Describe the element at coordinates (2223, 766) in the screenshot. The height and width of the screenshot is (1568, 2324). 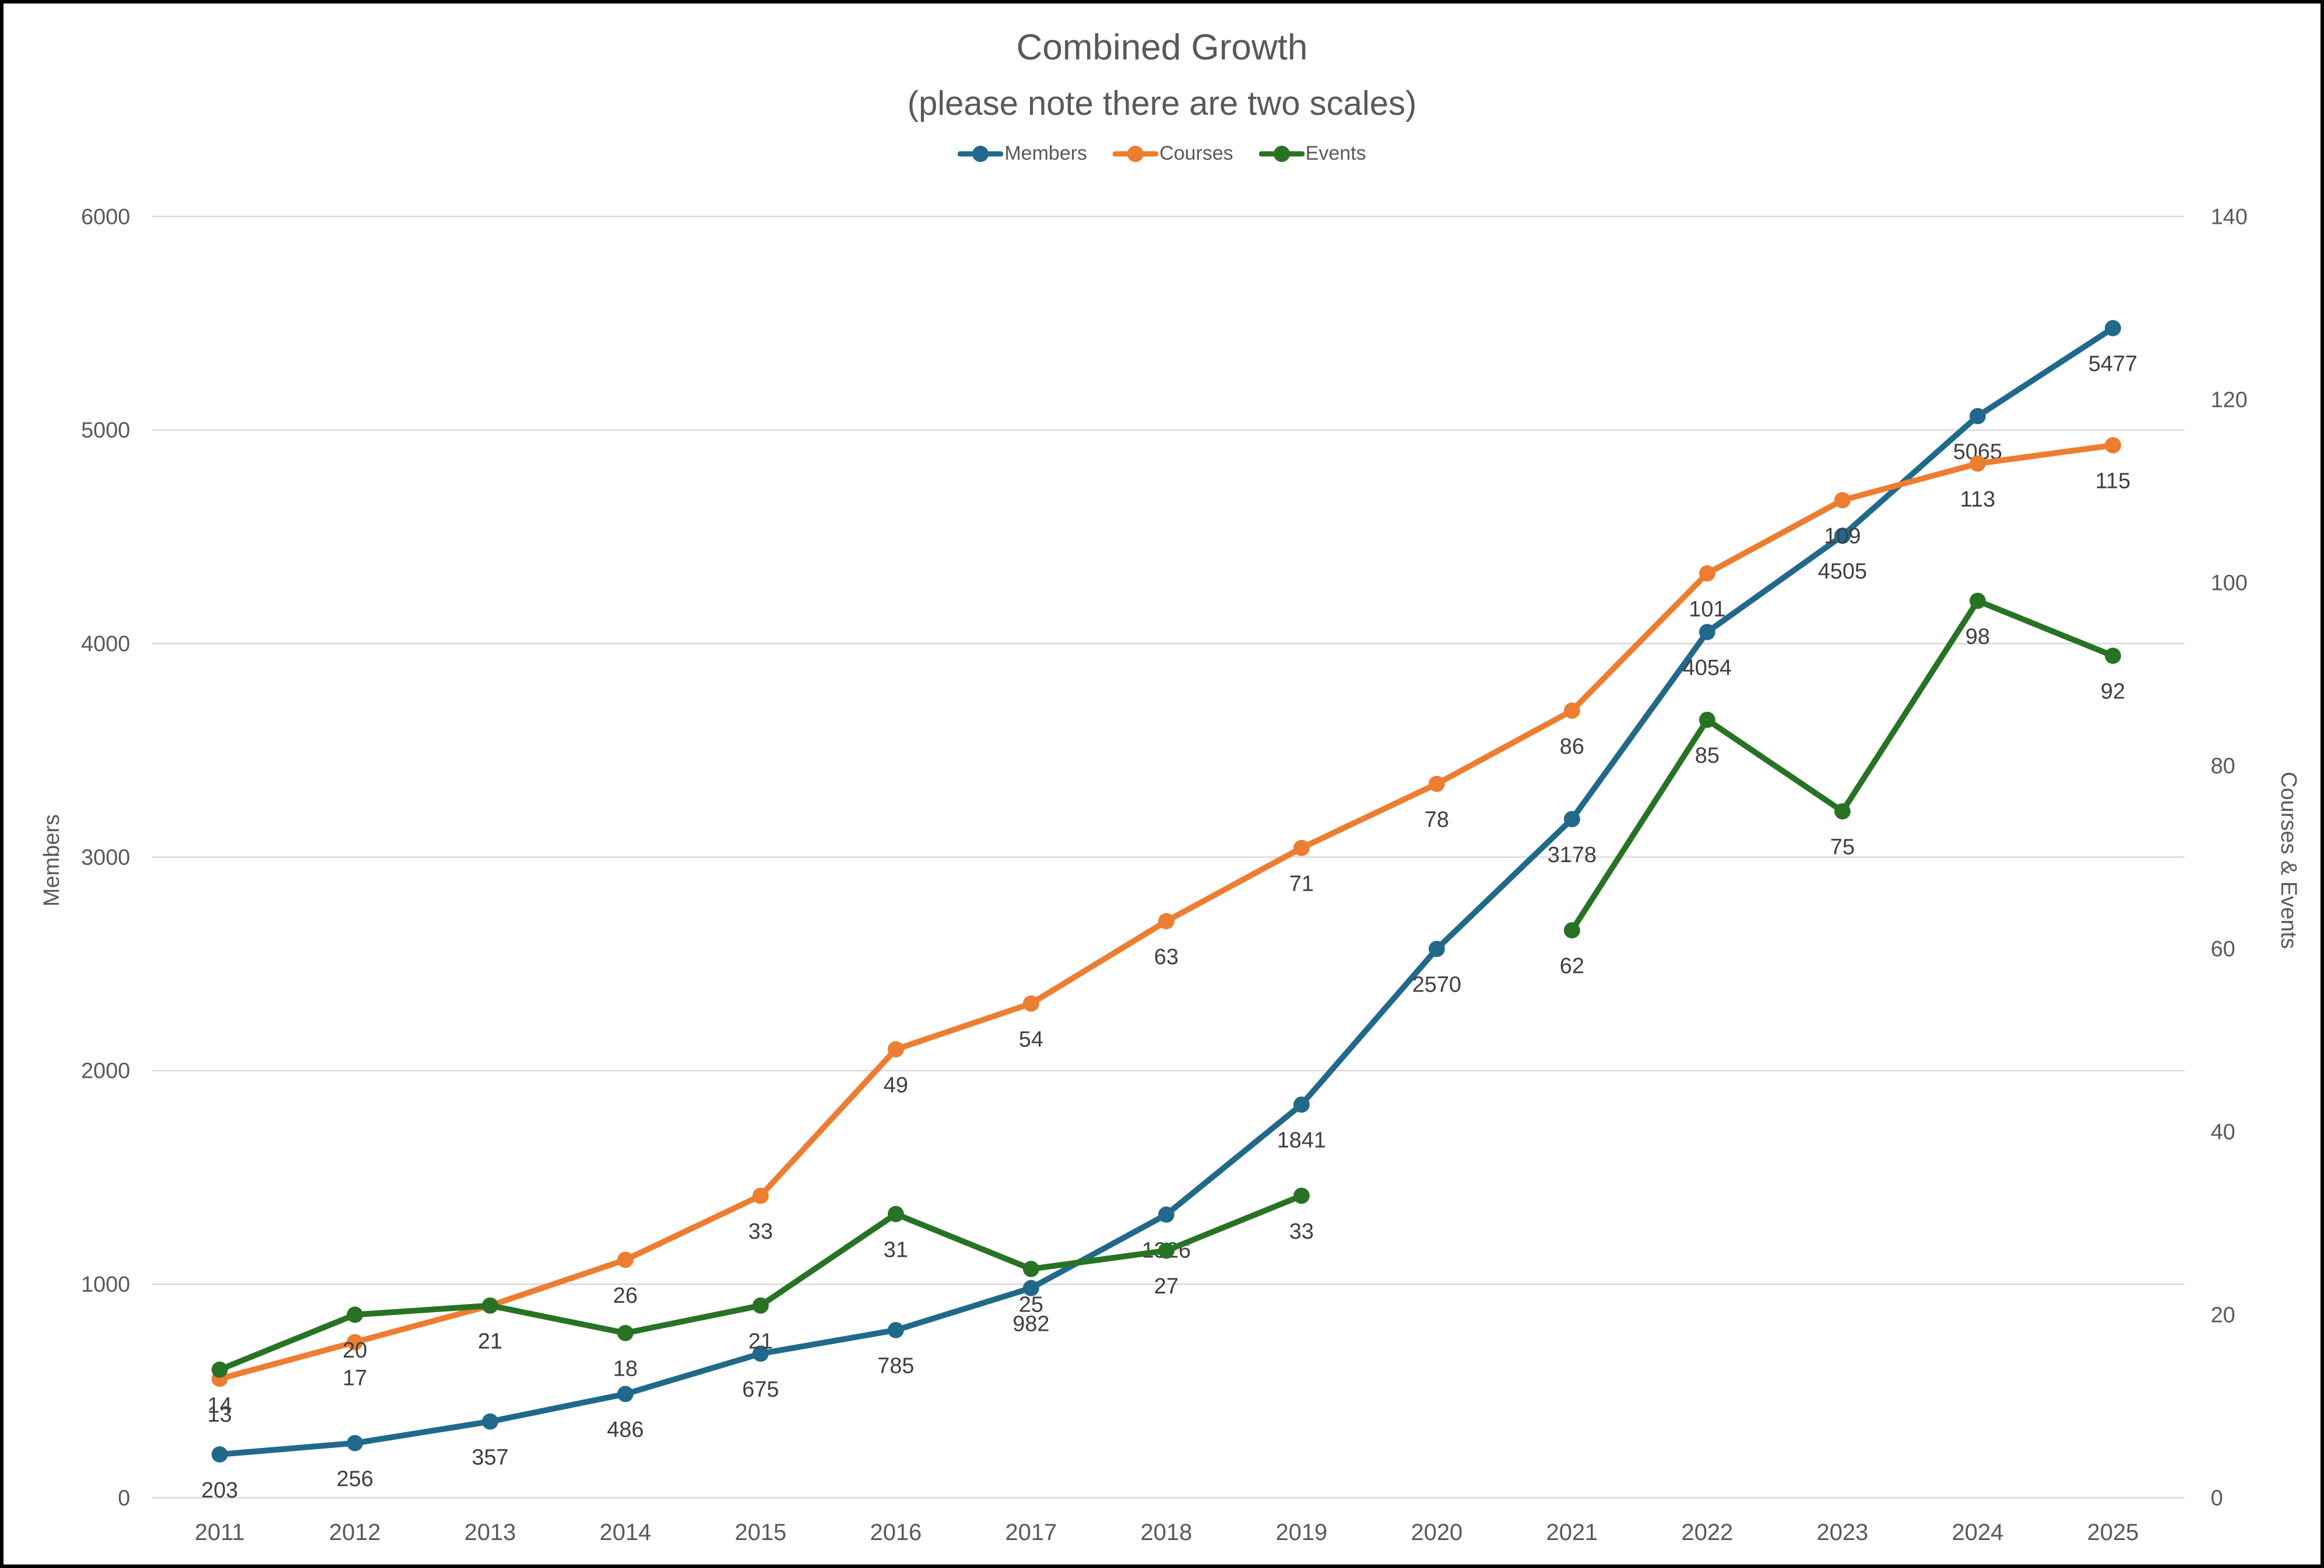
I see `right-axis-tick-label: 80` at that location.